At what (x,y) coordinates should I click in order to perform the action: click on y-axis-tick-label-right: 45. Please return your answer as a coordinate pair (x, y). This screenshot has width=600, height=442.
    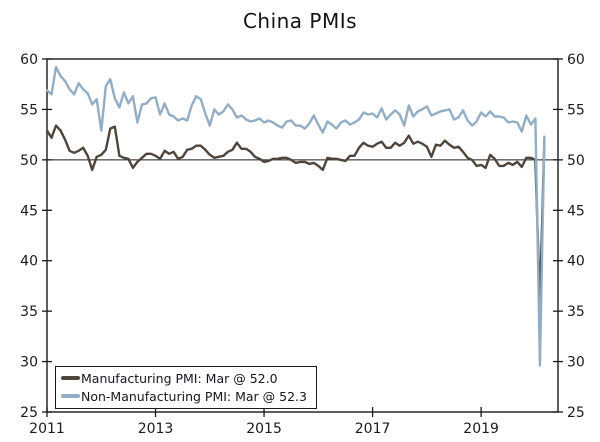
    Looking at the image, I should click on (576, 211).